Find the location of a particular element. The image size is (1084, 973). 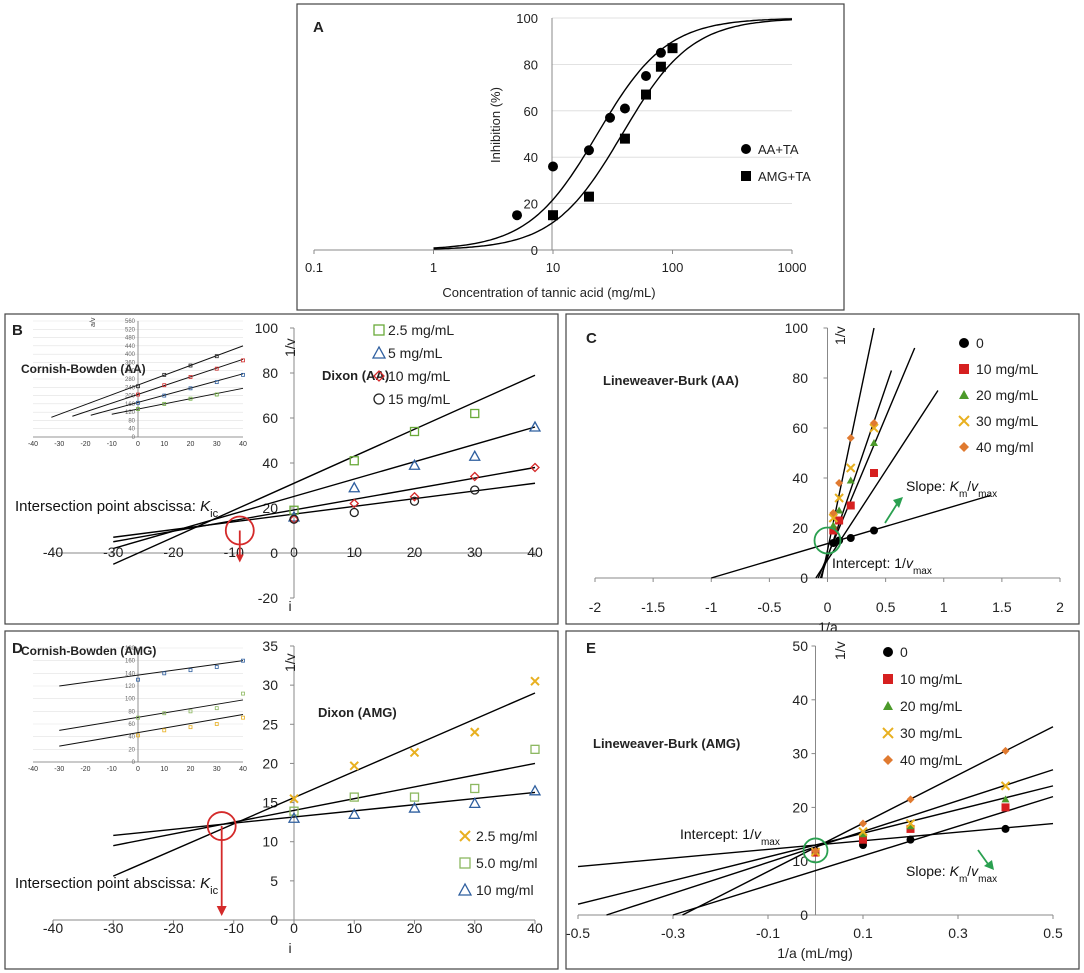

inset-x-tick-label: 10 is located at coordinates (164, 769).